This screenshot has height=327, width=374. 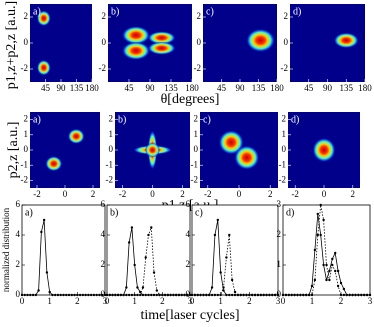 I want to click on heatmap-background, so click(x=150, y=43).